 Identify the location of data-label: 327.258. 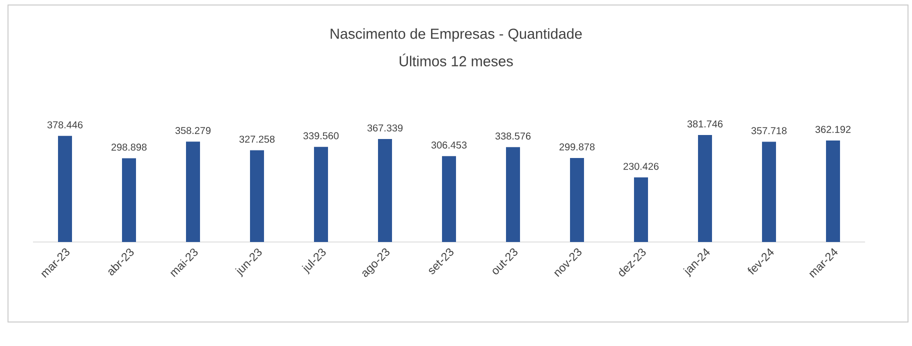
(257, 139).